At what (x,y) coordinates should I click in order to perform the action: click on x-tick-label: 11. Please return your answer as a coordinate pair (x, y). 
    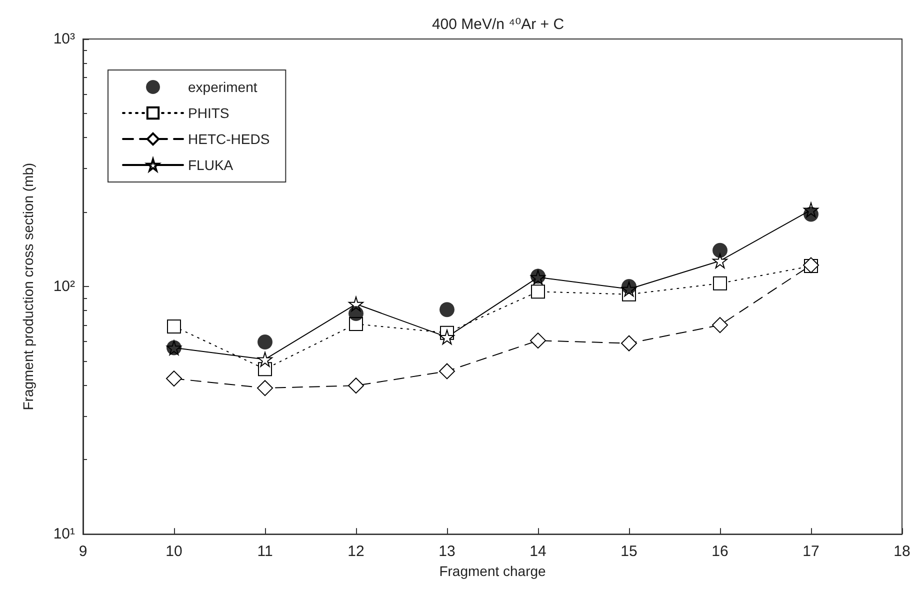
    Looking at the image, I should click on (265, 551).